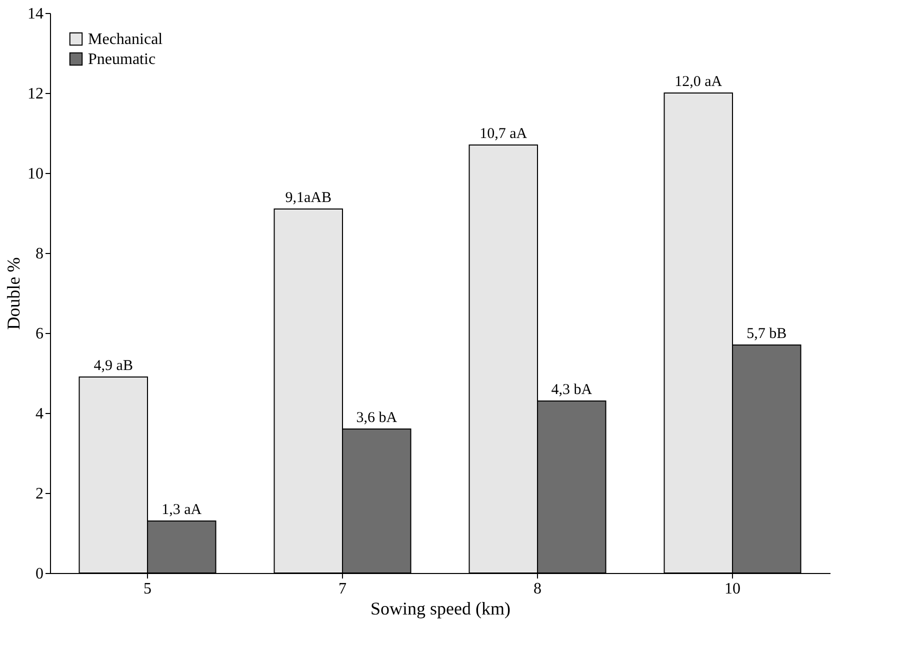 This screenshot has width=899, height=648. I want to click on y-tick-label: 14, so click(36, 14).